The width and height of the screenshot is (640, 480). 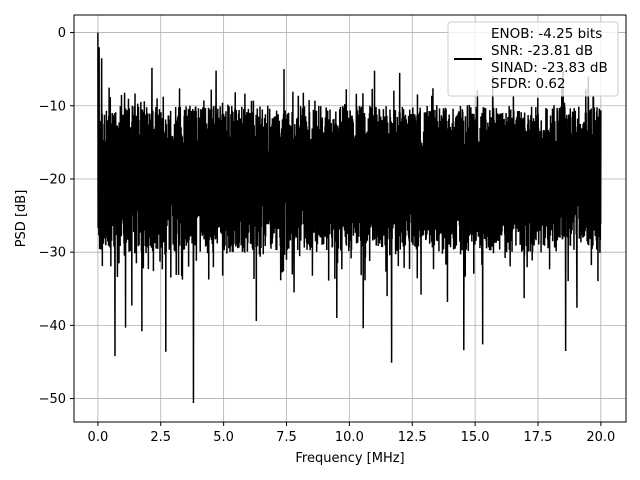 I want to click on y-tick-label: −20, so click(x=52, y=179).